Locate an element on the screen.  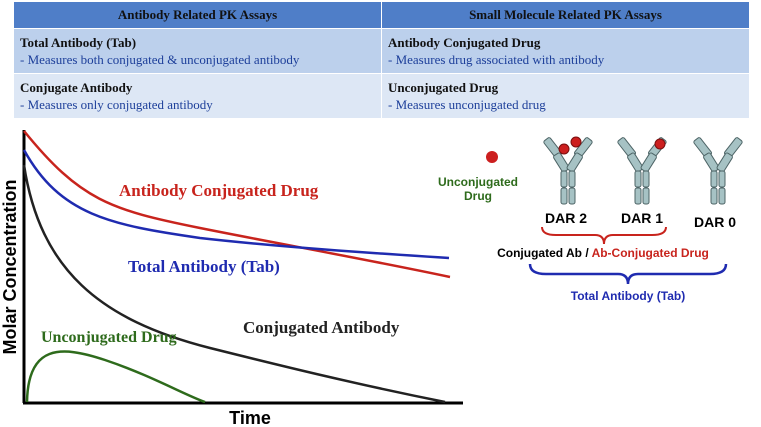
slash-text: / is located at coordinates (587, 253).